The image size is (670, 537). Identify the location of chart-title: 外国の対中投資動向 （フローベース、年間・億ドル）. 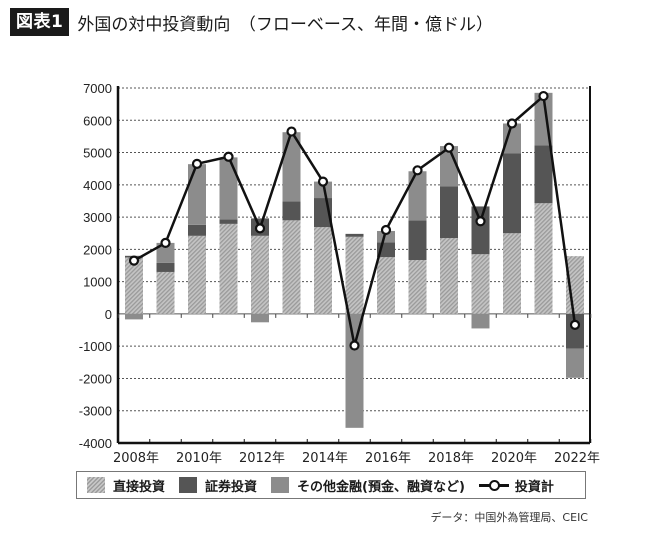
(285, 24).